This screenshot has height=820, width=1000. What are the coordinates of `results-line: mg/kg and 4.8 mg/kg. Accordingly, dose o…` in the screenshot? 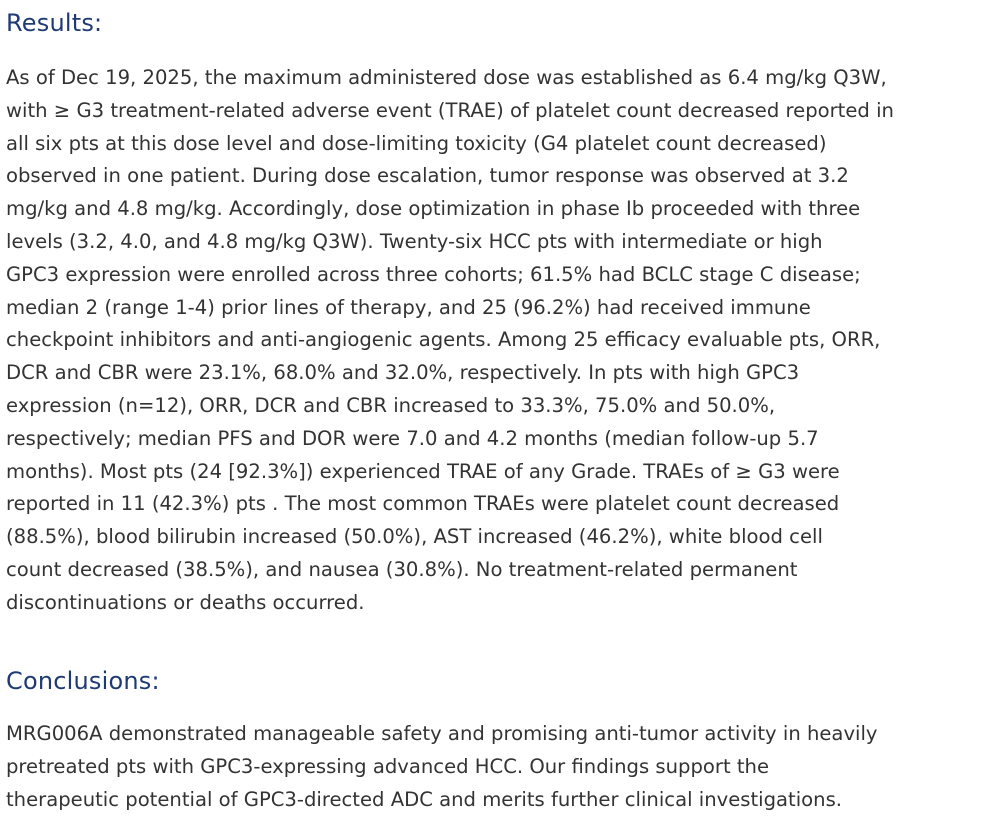 It's located at (433, 209).